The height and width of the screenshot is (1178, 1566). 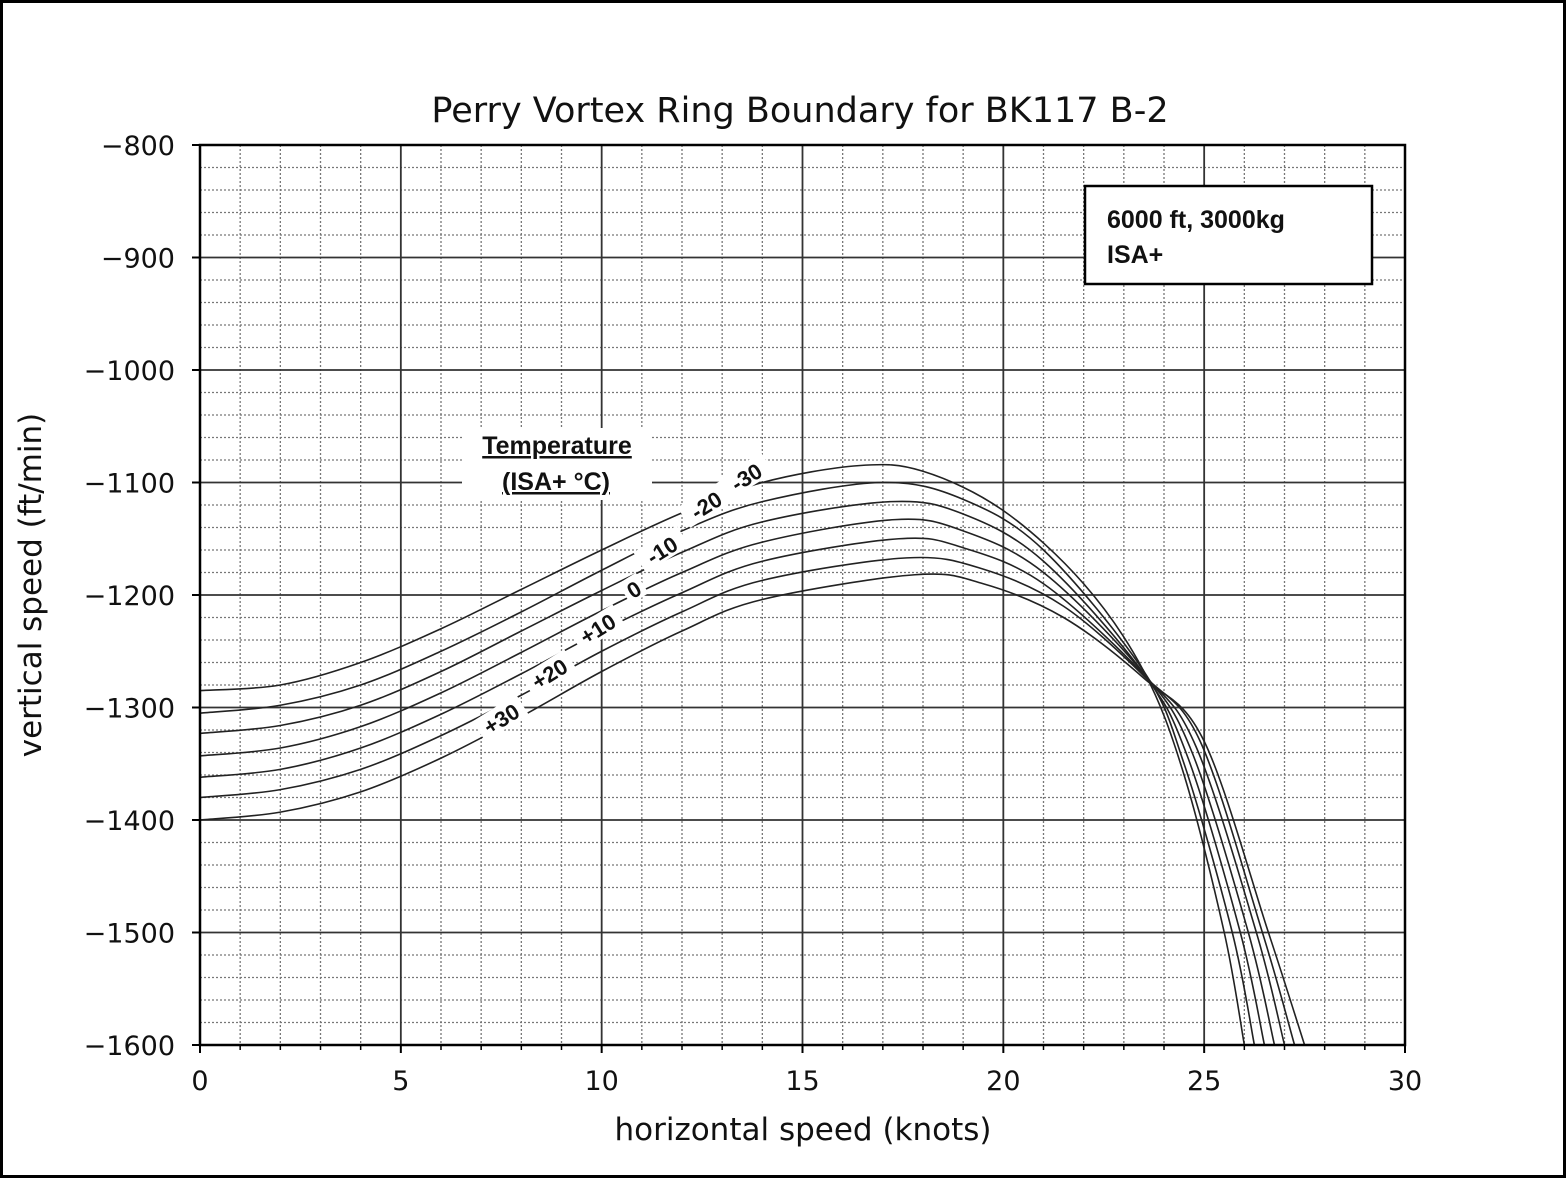 What do you see at coordinates (129, 709) in the screenshot?
I see `y-tick-label: −1300` at bounding box center [129, 709].